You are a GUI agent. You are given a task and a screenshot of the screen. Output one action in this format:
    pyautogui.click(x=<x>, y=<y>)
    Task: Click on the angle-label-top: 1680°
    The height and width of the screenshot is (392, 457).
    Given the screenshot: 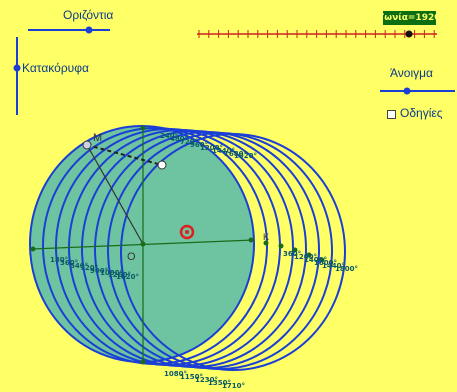 What is the action you would take?
    pyautogui.click(x=235, y=154)
    